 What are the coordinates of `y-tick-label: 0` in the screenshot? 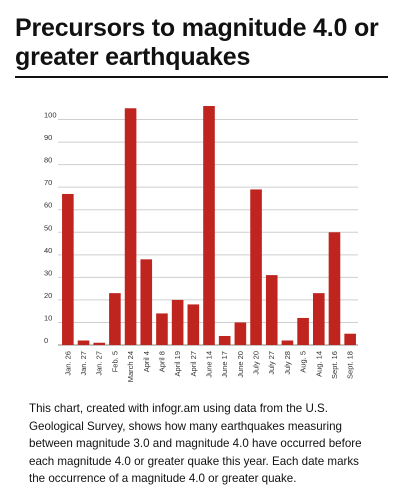 It's located at (46, 340).